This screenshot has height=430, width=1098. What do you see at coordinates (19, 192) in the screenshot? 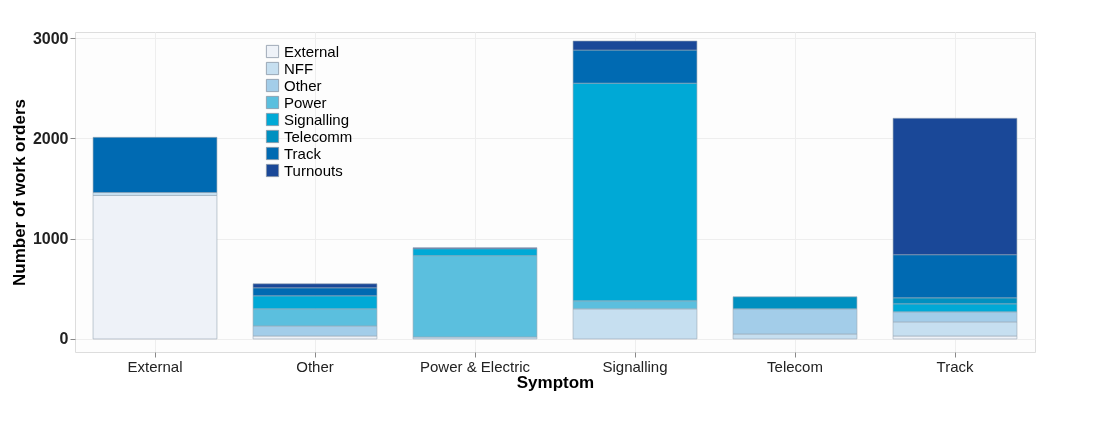
I see `y-axis-title: Number of work orders` at bounding box center [19, 192].